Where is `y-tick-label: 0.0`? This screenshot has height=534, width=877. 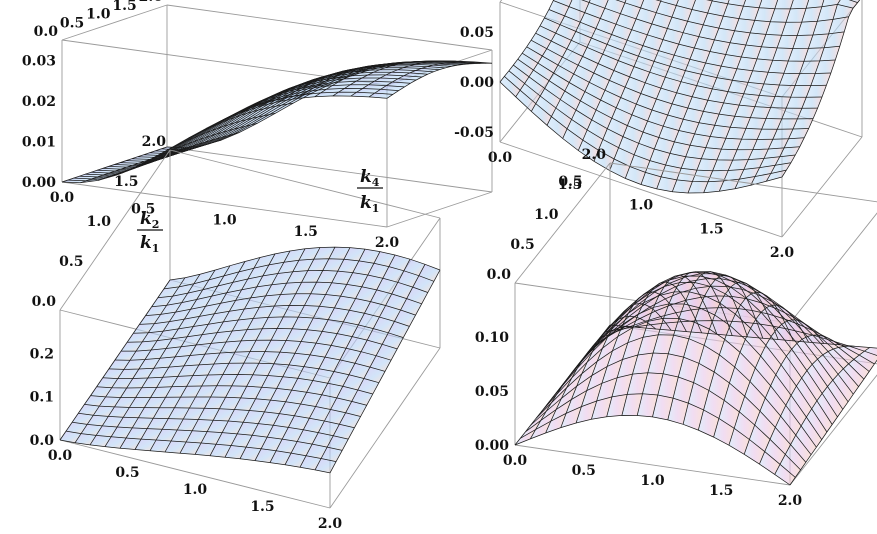 y-tick-label: 0.0 is located at coordinates (44, 302).